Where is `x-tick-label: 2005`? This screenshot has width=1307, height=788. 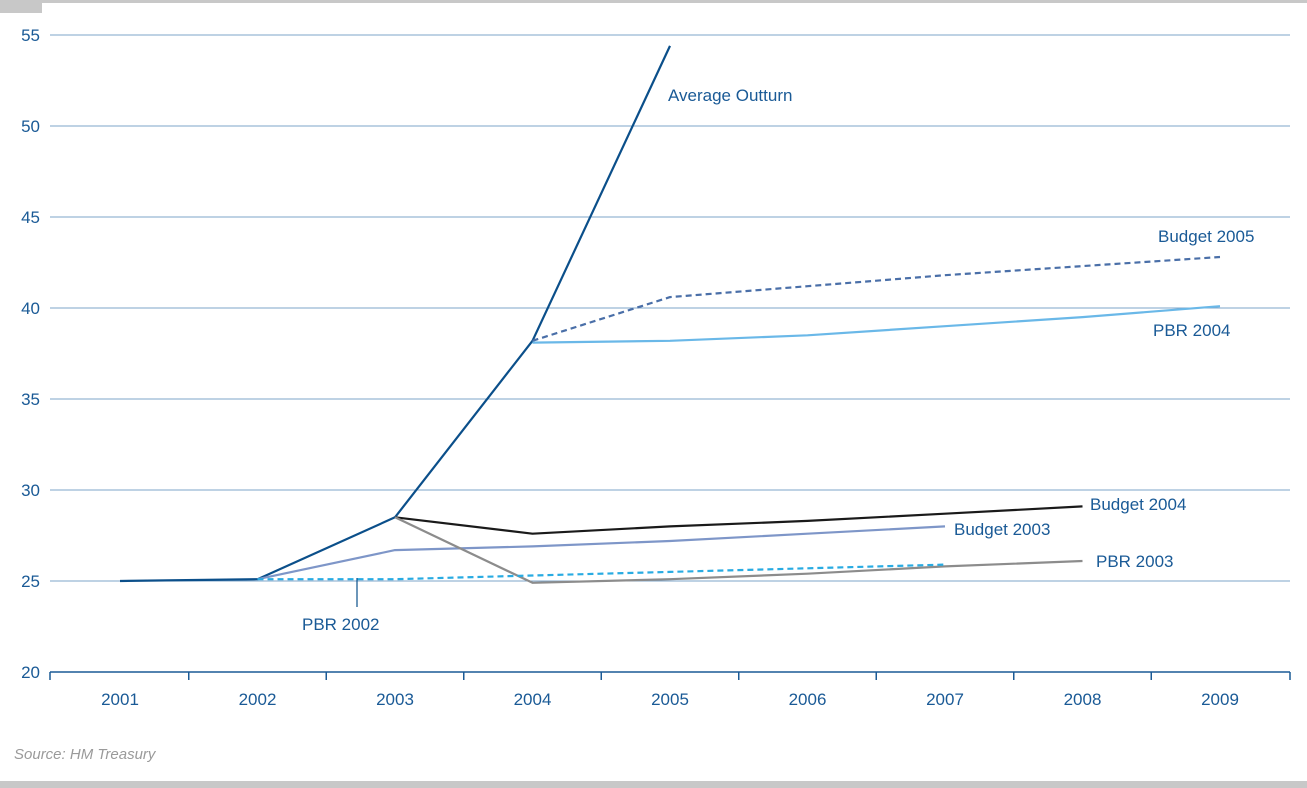 x-tick-label: 2005 is located at coordinates (670, 699).